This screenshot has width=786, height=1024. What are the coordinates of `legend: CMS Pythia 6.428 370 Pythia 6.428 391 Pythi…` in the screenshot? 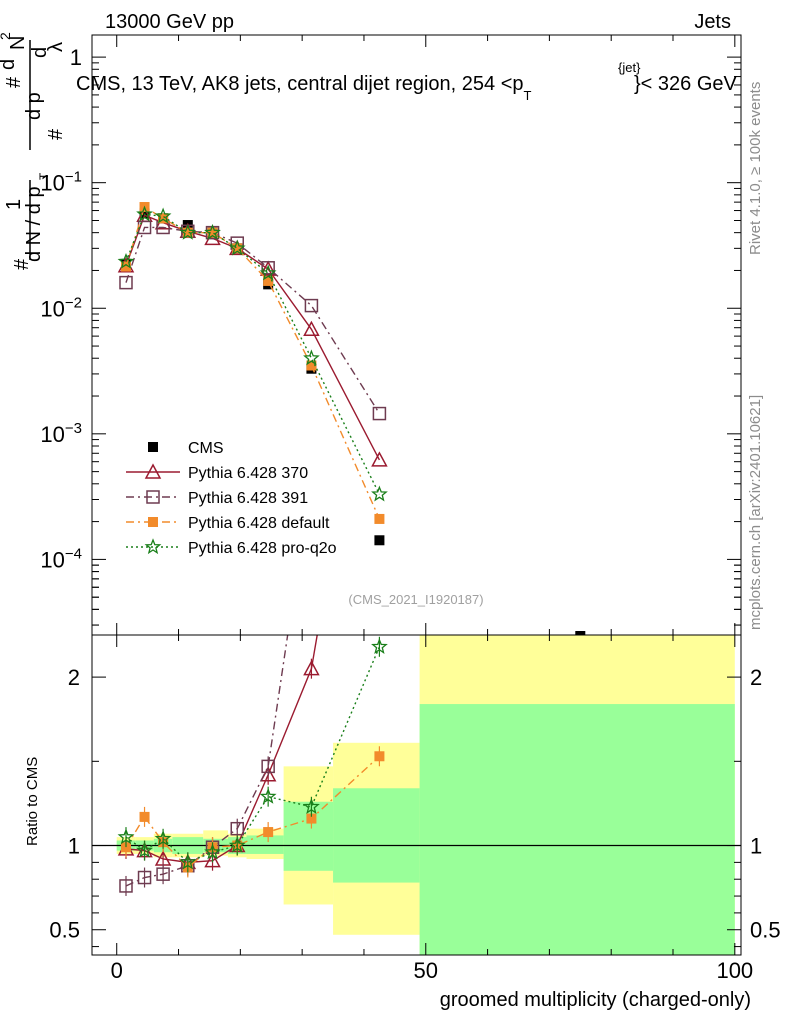 It's located at (231, 498).